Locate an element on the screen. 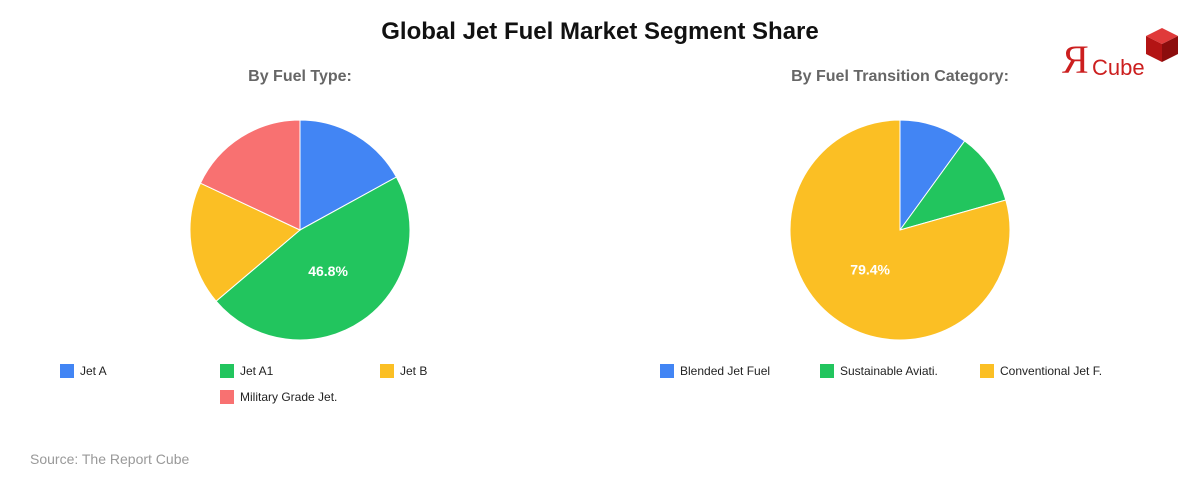 This screenshot has width=1200, height=480. legend-item-jet-b: Jet B is located at coordinates (403, 370).